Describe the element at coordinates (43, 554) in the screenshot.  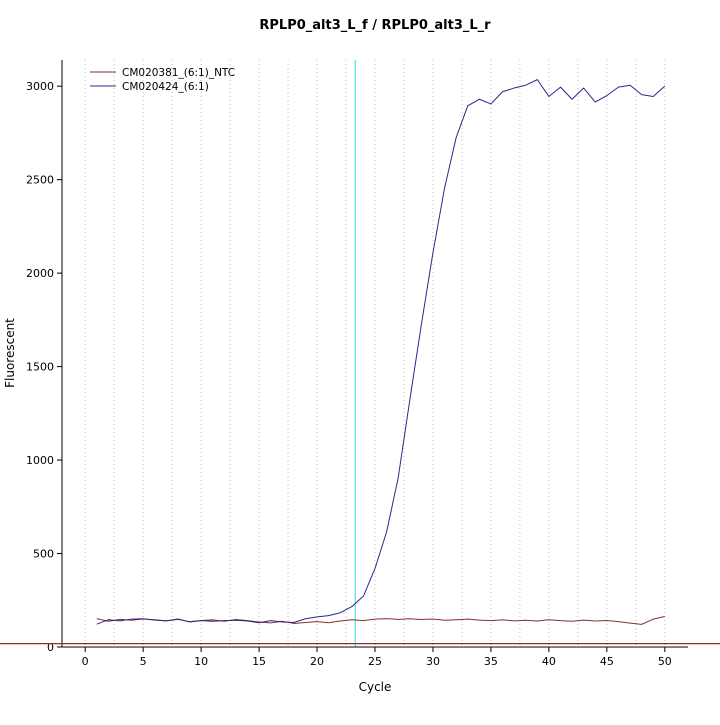
I see `y-tick-label: 500` at that location.